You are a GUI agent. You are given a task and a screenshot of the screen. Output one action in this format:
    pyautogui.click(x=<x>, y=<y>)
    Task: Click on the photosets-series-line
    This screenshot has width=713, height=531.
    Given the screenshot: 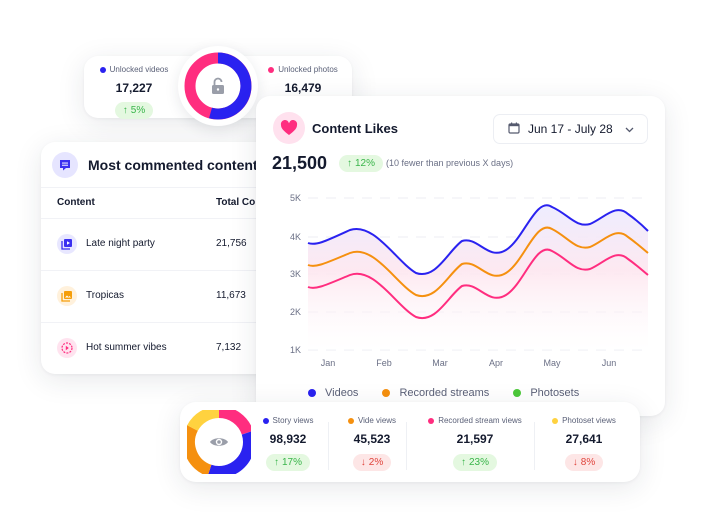 What is the action you would take?
    pyautogui.click(x=478, y=284)
    